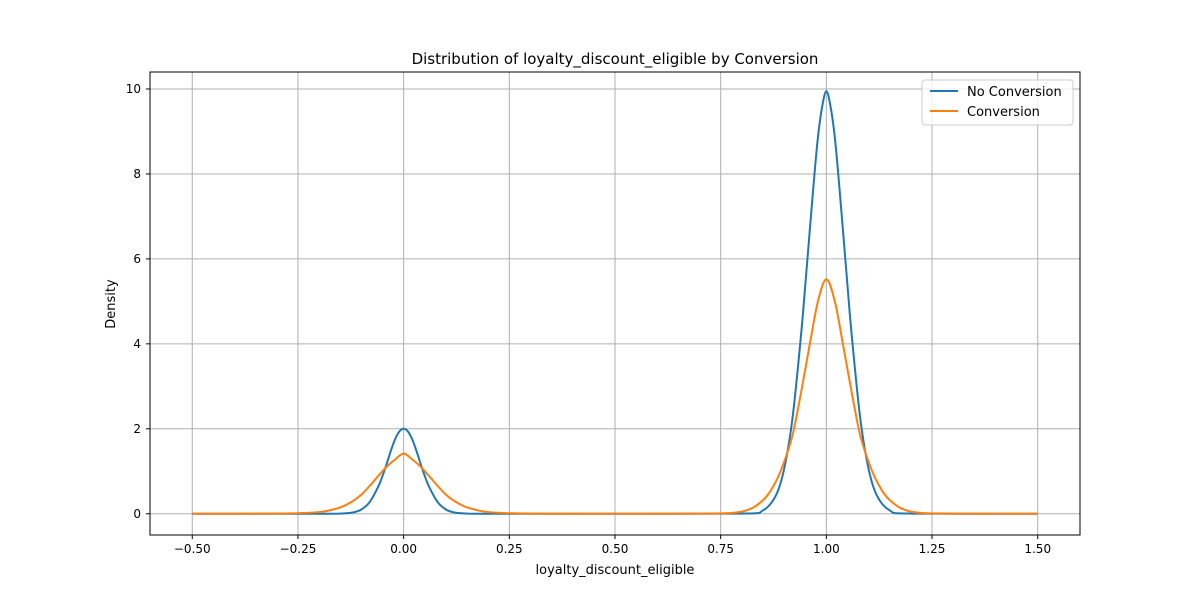 The width and height of the screenshot is (1200, 600). I want to click on legend-box, so click(997, 102).